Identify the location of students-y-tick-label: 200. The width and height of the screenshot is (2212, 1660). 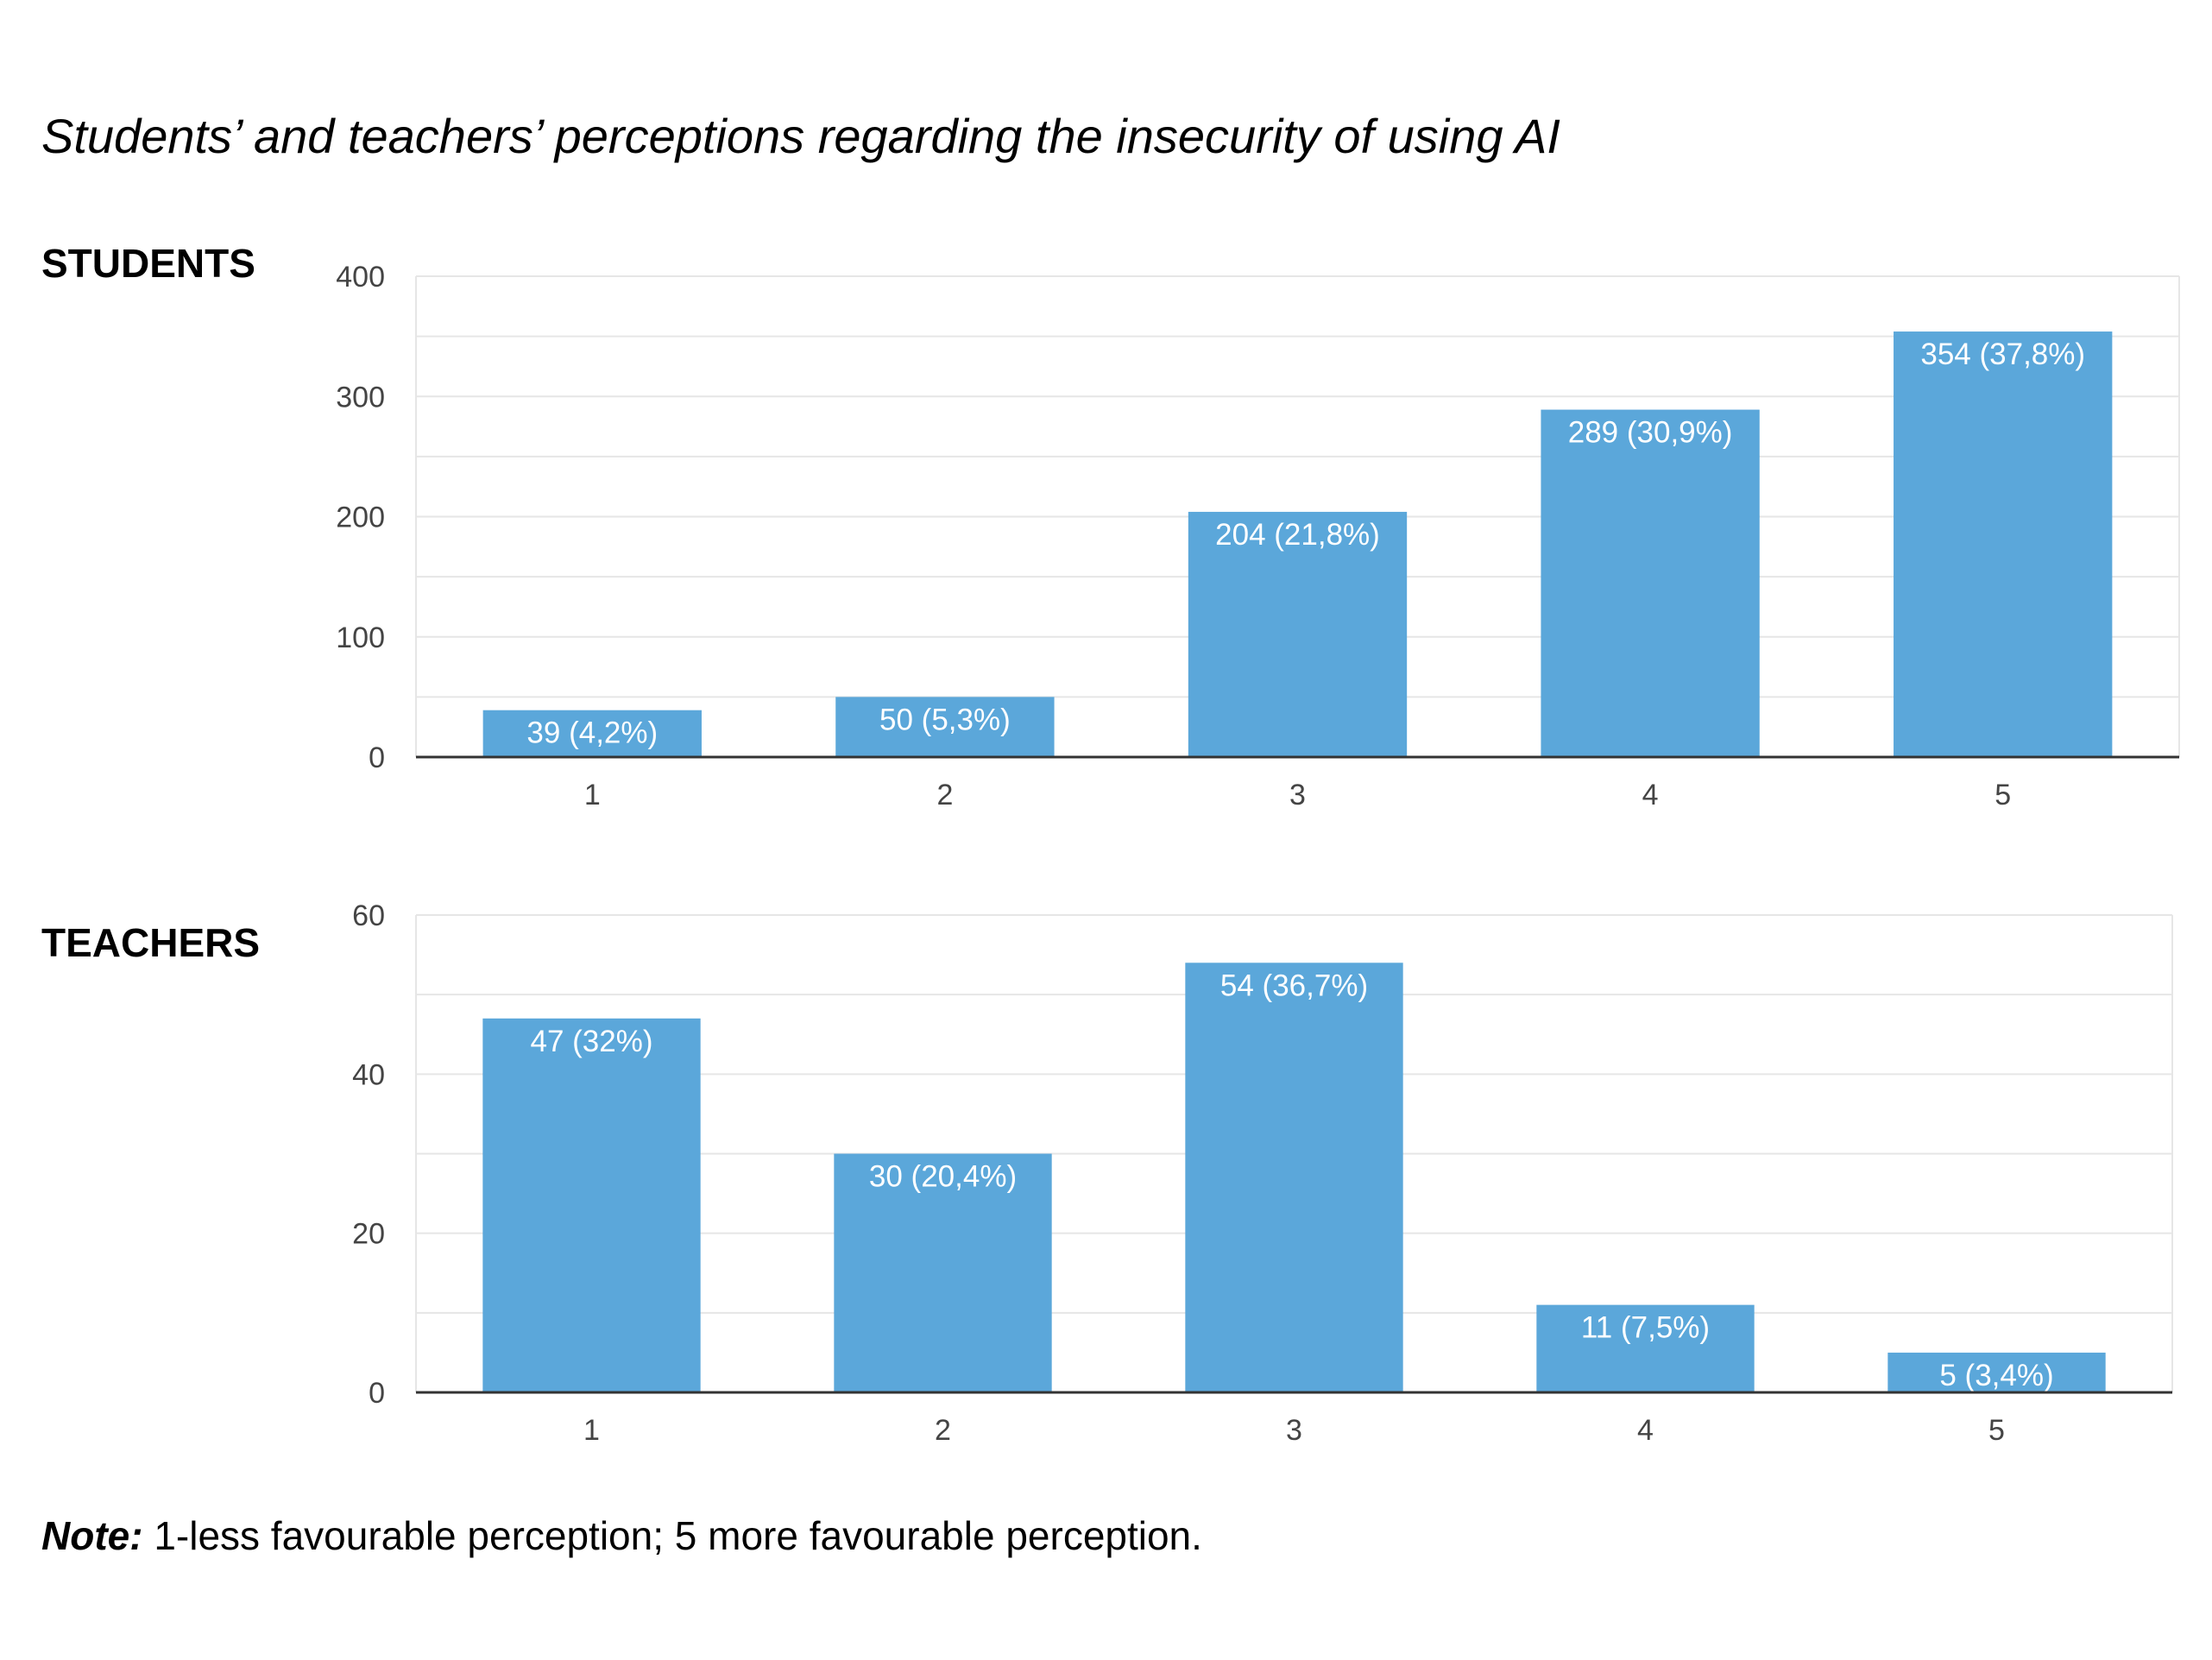
(361, 518).